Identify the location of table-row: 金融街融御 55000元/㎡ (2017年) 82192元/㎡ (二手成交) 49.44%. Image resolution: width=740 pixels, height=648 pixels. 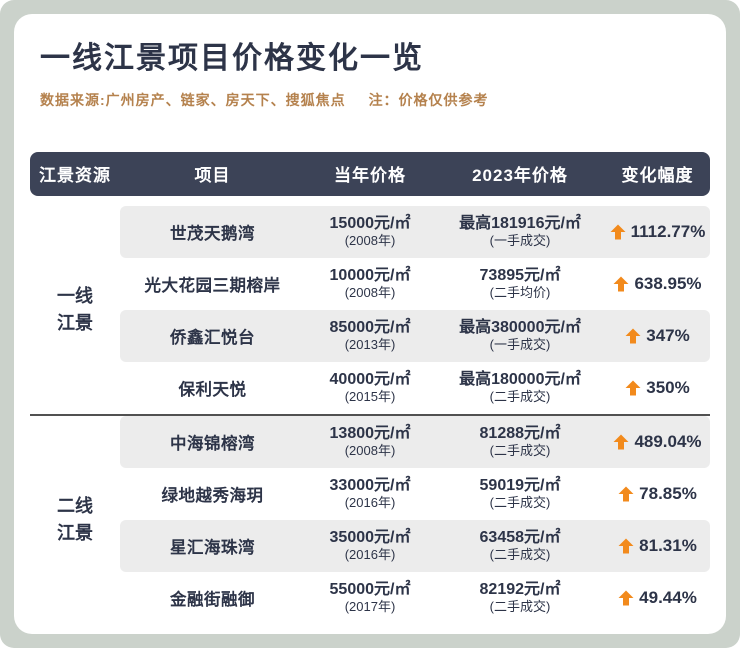
(415, 598).